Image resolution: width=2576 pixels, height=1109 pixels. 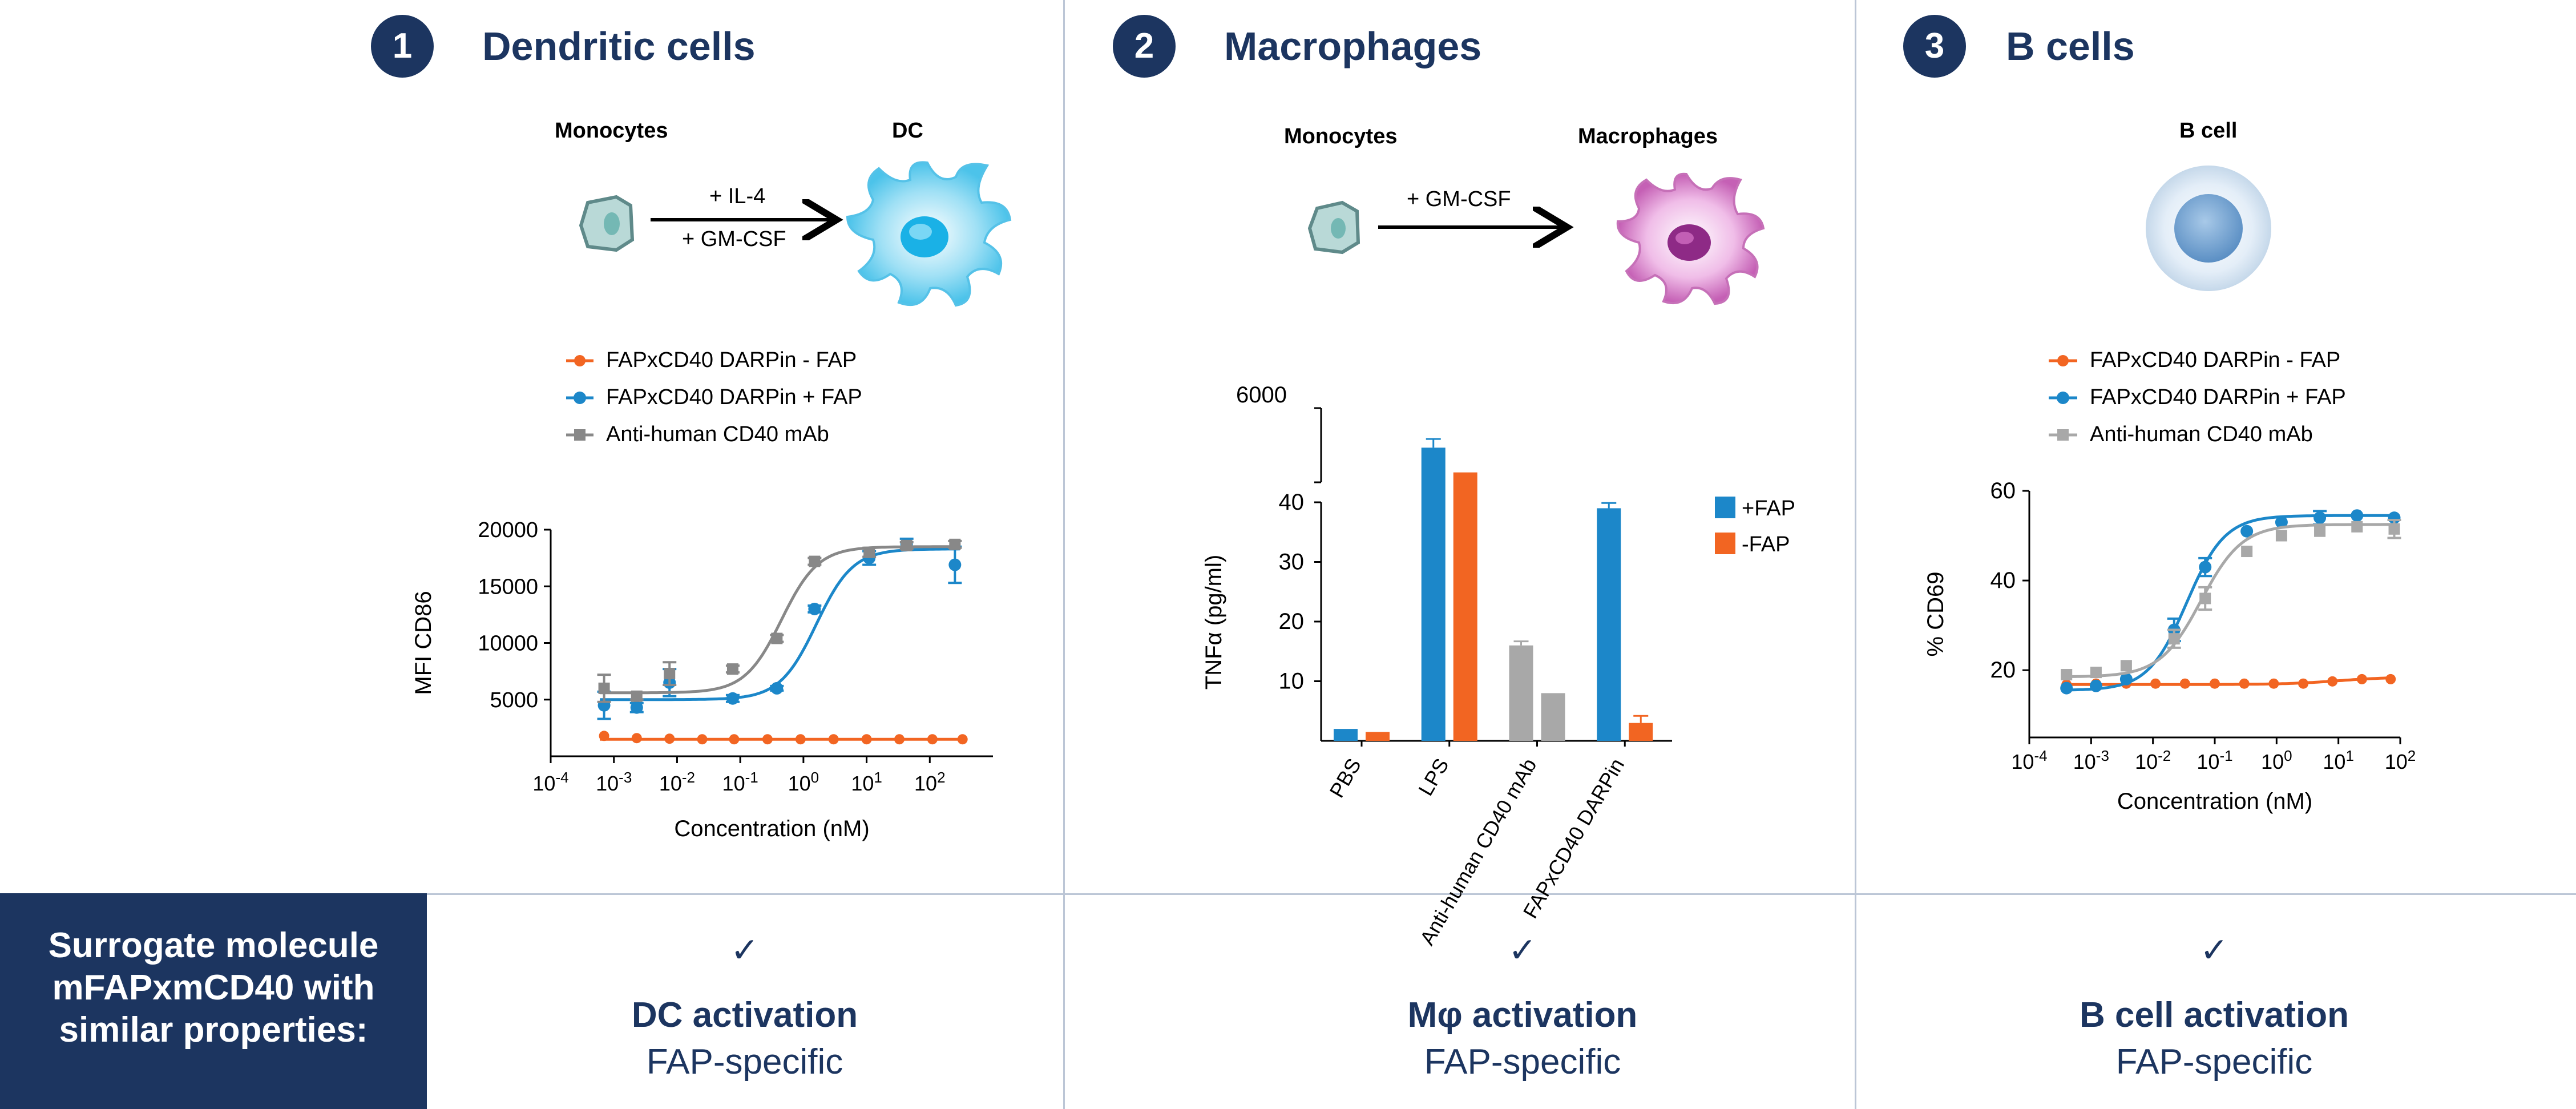 I want to click on fit-curve, so click(x=780, y=620).